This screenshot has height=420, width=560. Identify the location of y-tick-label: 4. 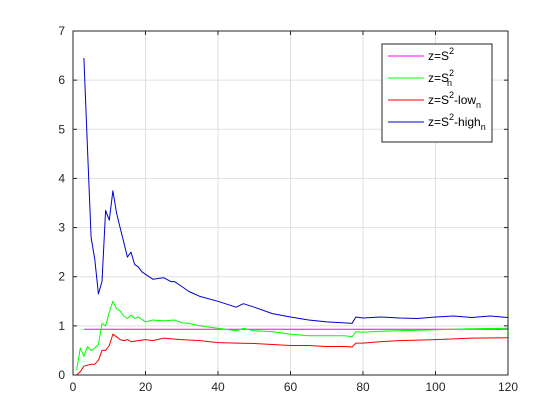
(61, 178).